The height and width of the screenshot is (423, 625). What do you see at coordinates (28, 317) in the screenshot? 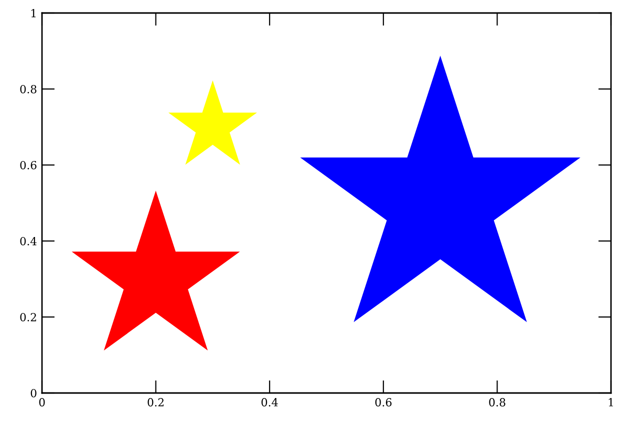
I see `y-tick-label: 0.2` at bounding box center [28, 317].